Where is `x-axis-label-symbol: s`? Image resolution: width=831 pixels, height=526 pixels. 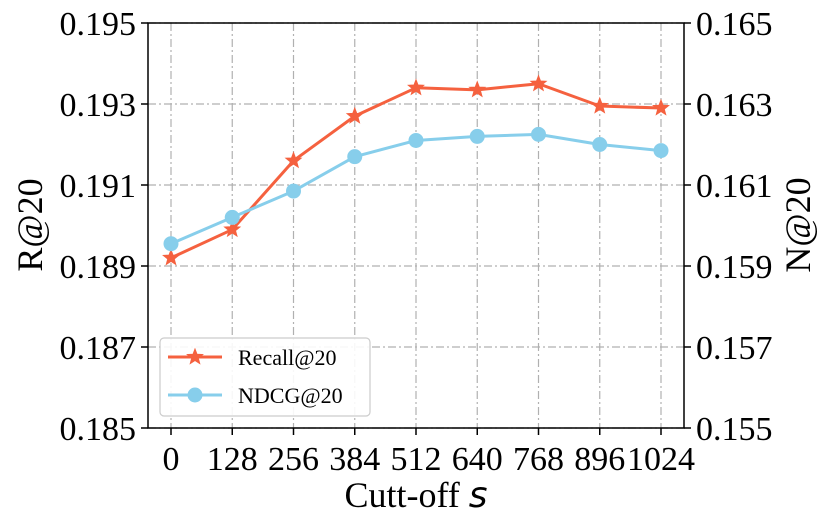
x-axis-label-symbol: s is located at coordinates (478, 495).